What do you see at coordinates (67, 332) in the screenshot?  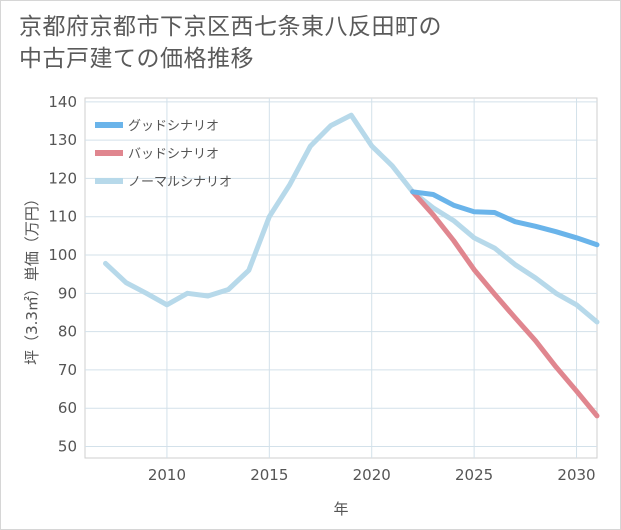 I see `y-tick-label: 80` at bounding box center [67, 332].